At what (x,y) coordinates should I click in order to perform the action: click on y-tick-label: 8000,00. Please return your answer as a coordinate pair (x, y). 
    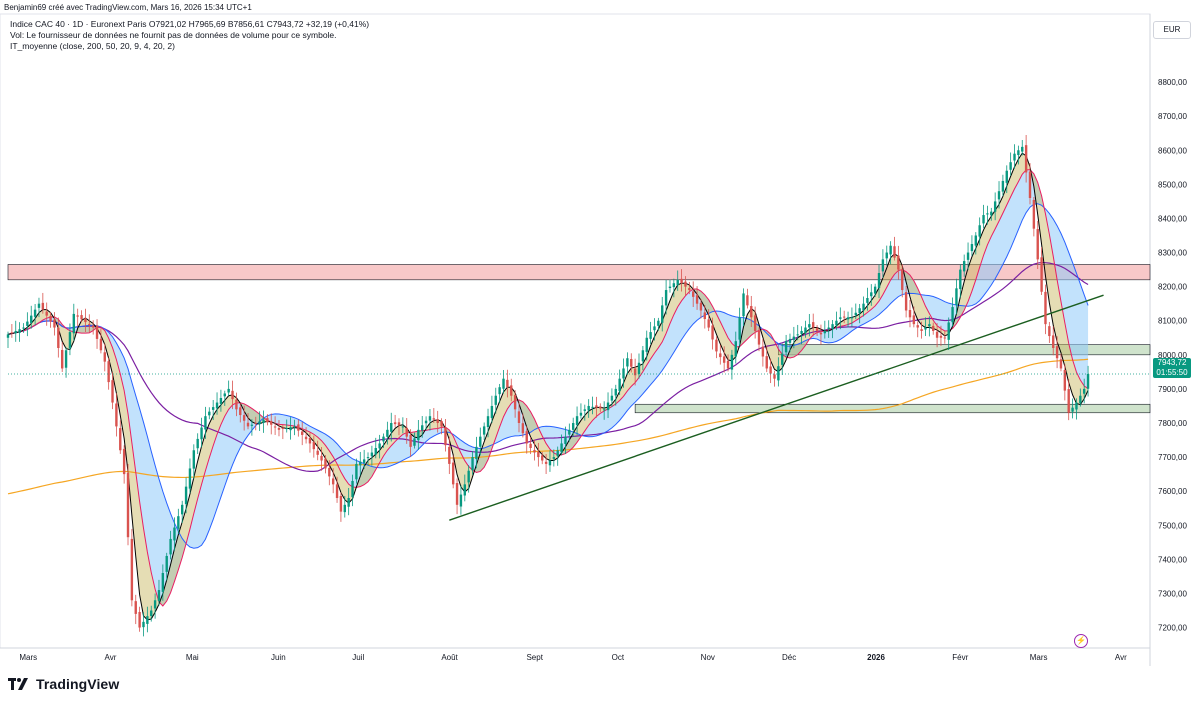
    Looking at the image, I should click on (1172, 355).